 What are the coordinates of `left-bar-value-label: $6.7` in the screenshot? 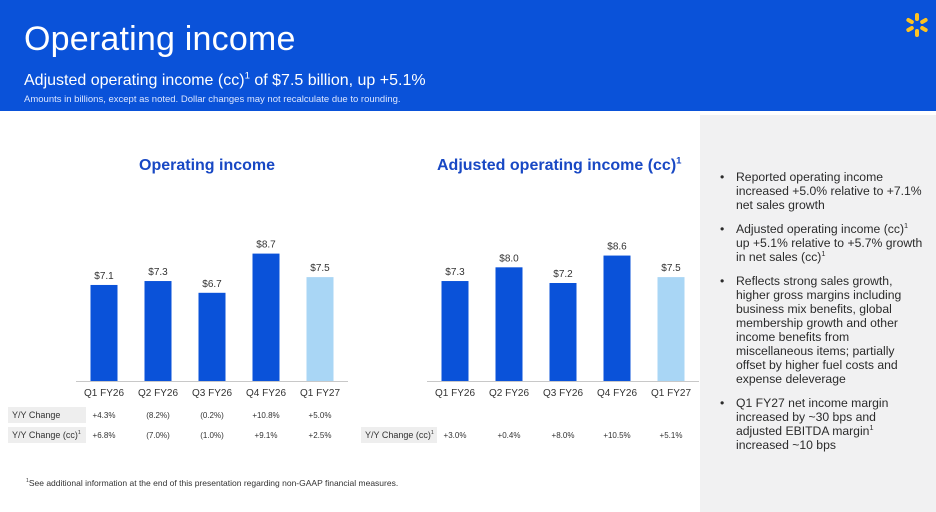 It's located at (212, 284).